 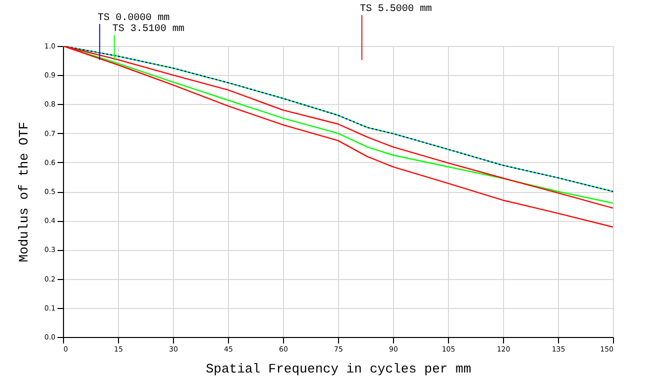 What do you see at coordinates (339, 369) in the screenshot?
I see `x-axis-title: Spatial Frequency in cycles per mm` at bounding box center [339, 369].